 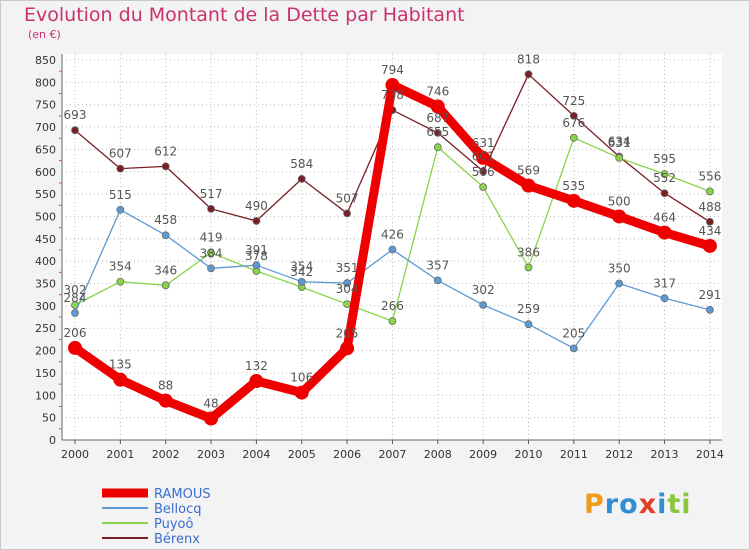 What do you see at coordinates (45, 194) in the screenshot?
I see `y-tick-label: 550` at bounding box center [45, 194].